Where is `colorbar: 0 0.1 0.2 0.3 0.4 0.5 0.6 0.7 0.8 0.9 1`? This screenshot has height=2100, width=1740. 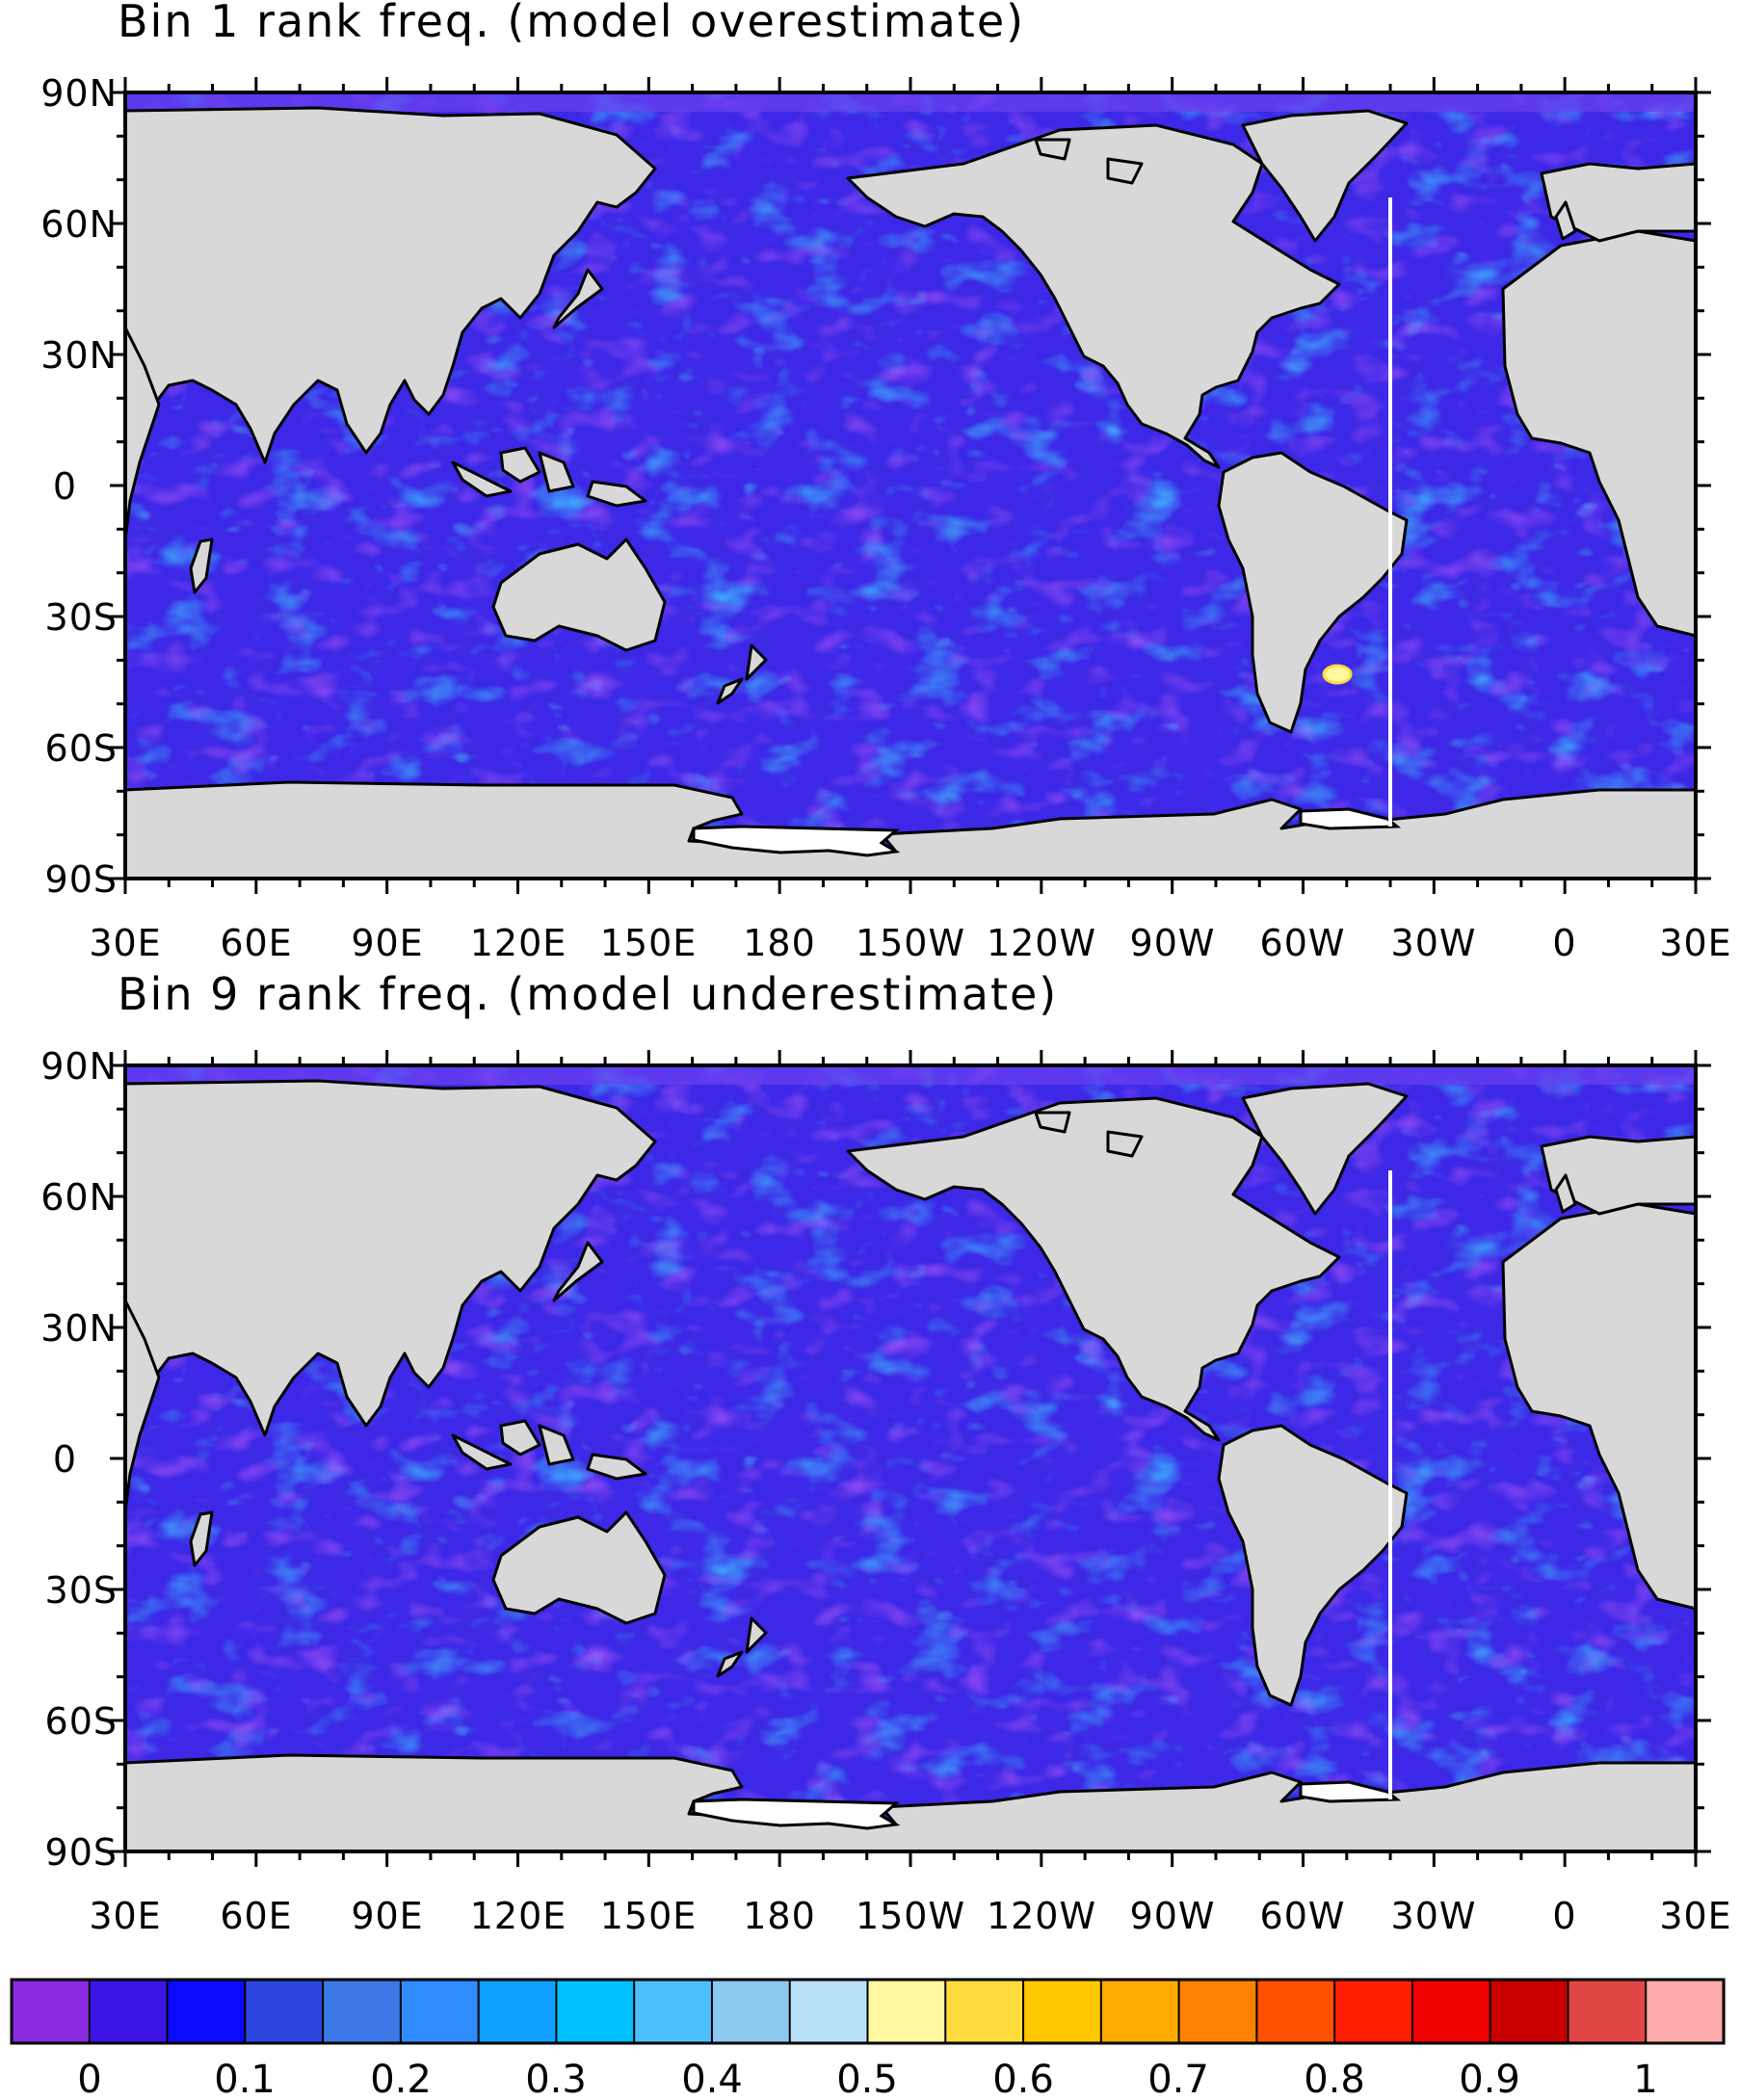
colorbar: 0 0.1 0.2 0.3 0.4 0.5 0.6 0.7 0.8 0.9 1 is located at coordinates (868, 2039).